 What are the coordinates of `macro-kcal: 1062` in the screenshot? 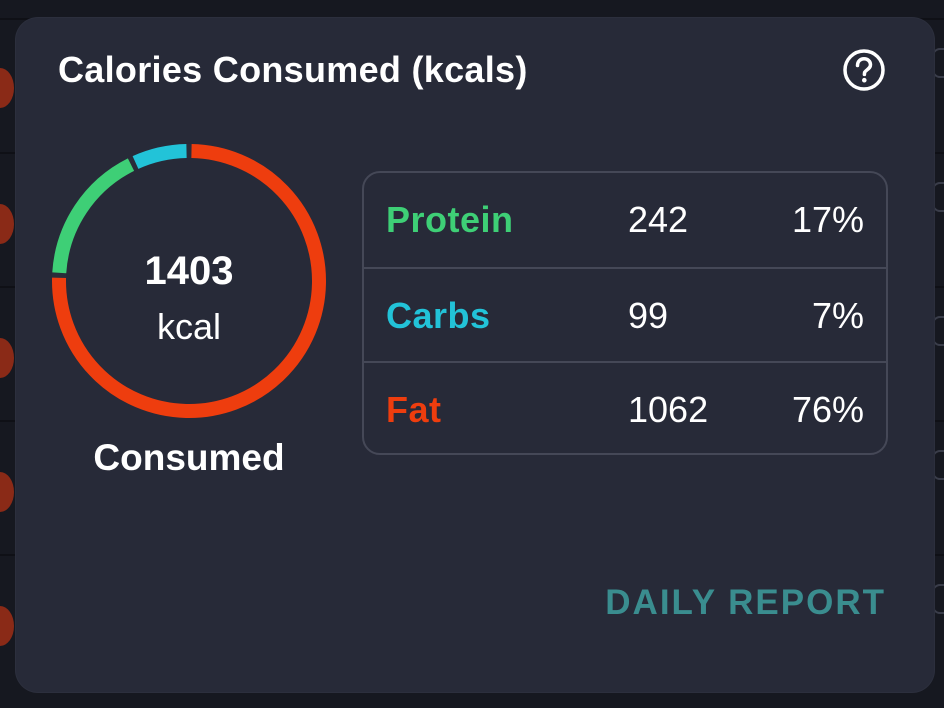 It's located at (668, 409).